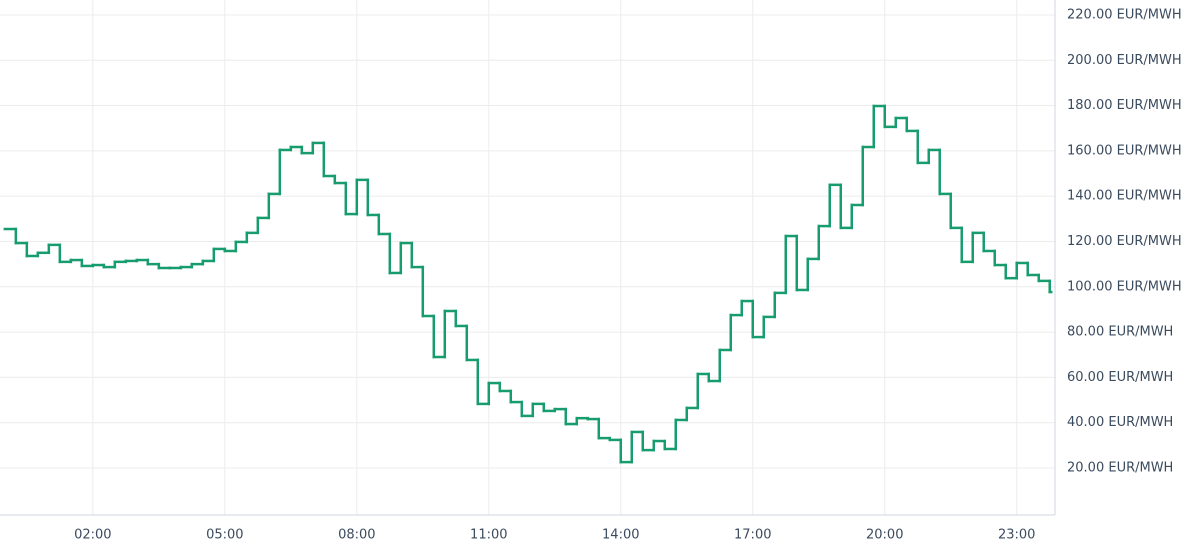 This screenshot has width=1200, height=555. Describe the element at coordinates (356, 535) in the screenshot. I see `x-tick-label: 08:00` at that location.